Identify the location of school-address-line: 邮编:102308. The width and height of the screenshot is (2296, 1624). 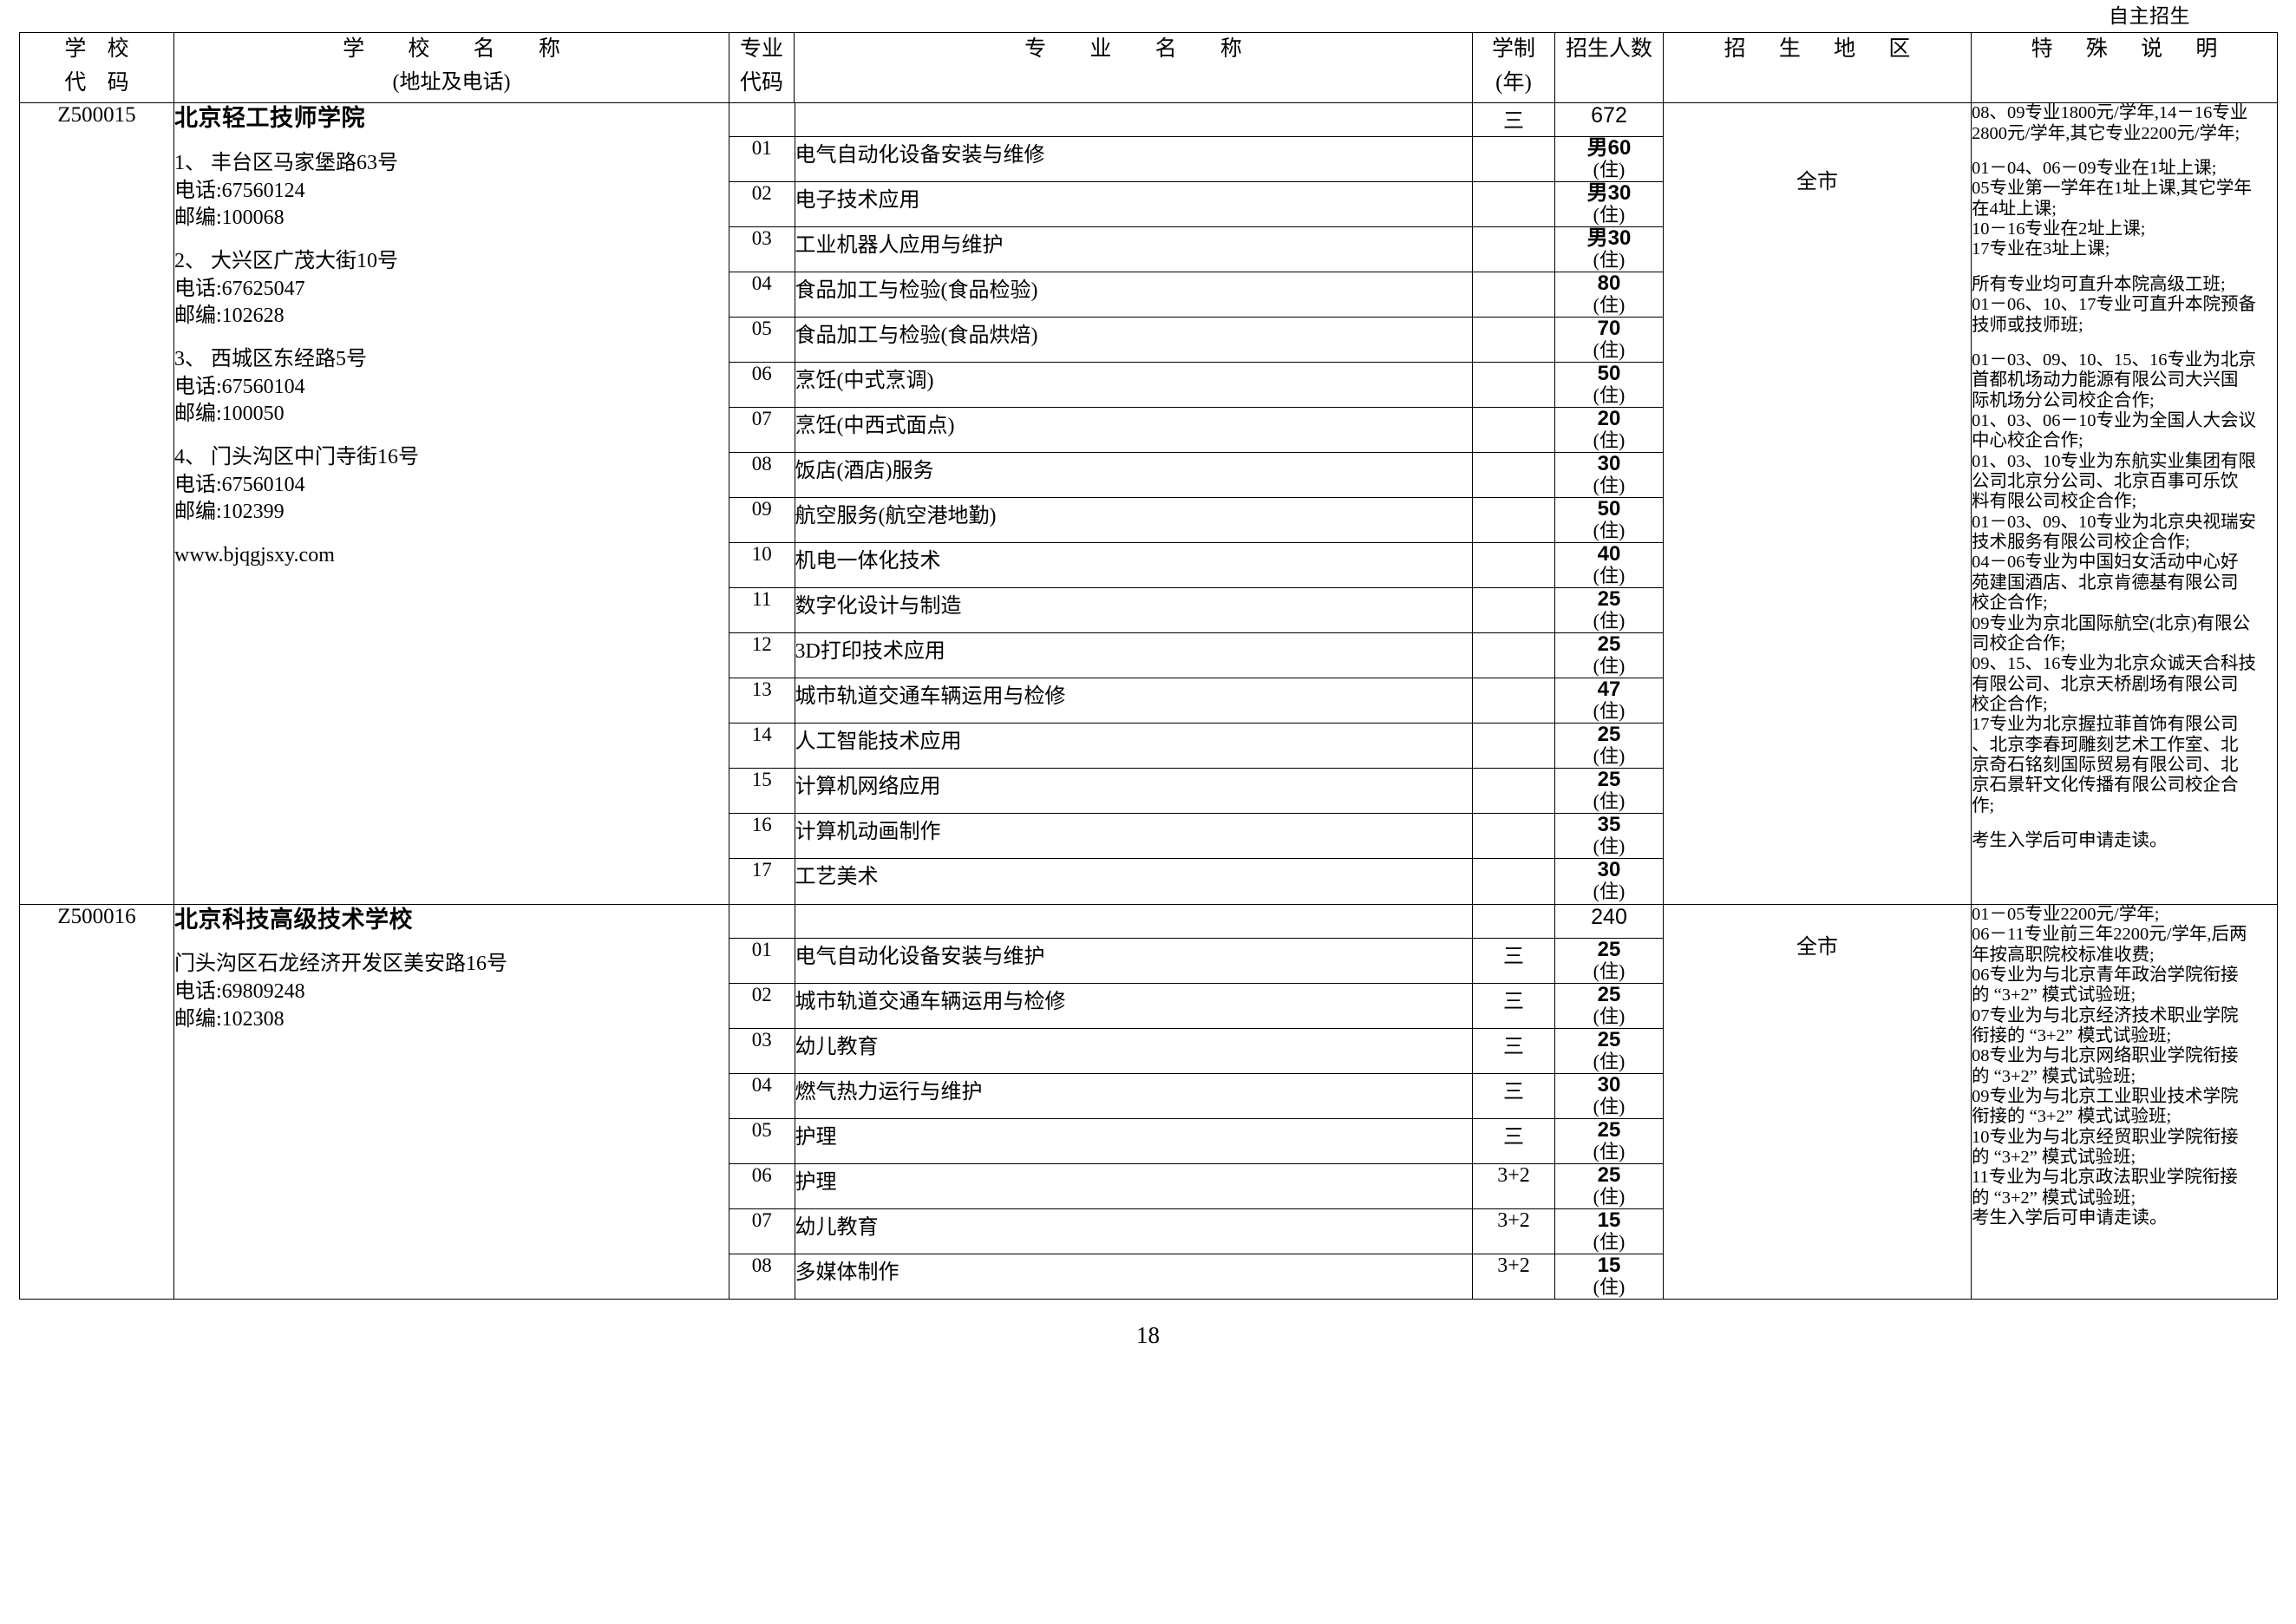
(230, 1019).